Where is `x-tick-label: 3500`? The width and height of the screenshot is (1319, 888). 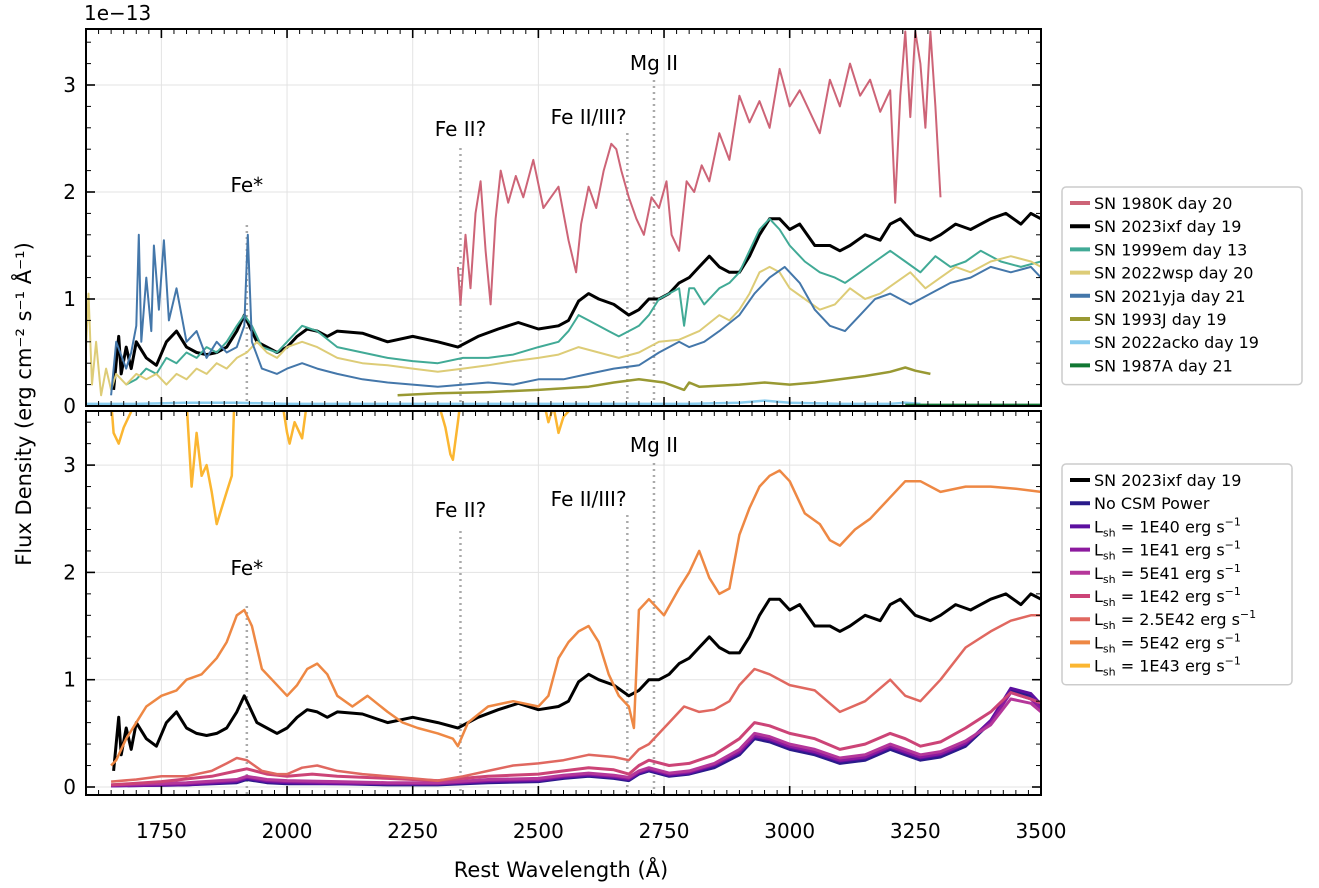 x-tick-label: 3500 is located at coordinates (1041, 831).